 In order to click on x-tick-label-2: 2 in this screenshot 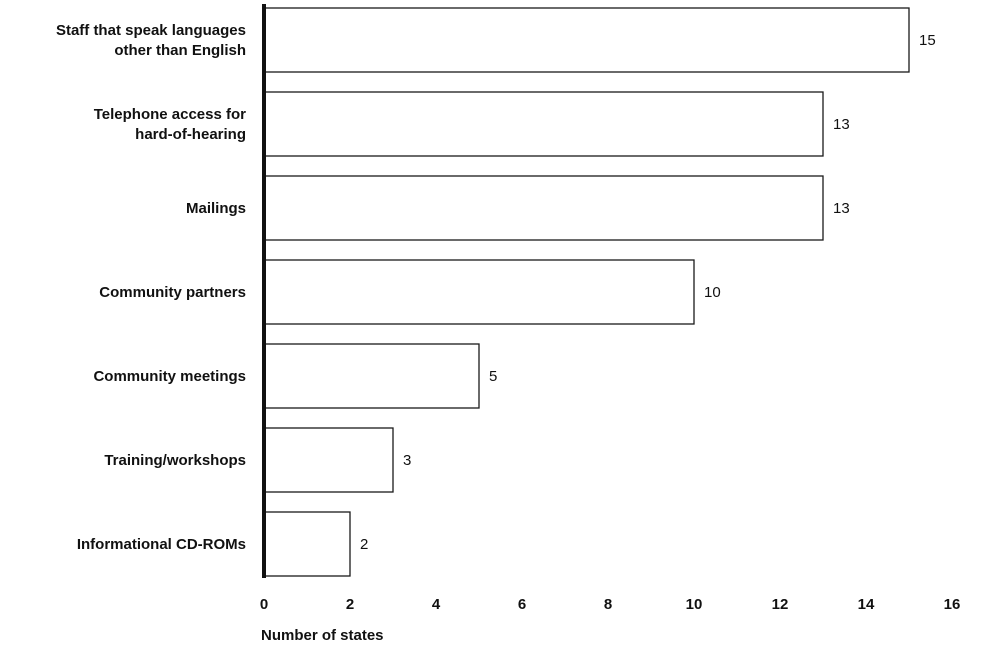, I will do `click(350, 604)`.